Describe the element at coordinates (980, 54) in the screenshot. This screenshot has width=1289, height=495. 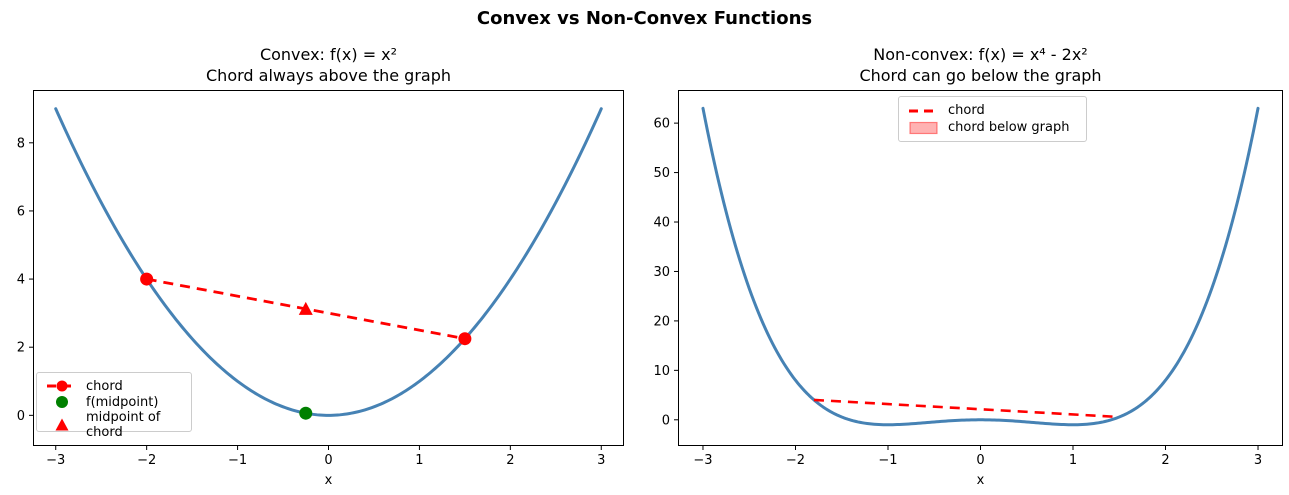
I see `subplot-title-line1: Non-convex: f(x) = x⁴ - 2x²` at that location.